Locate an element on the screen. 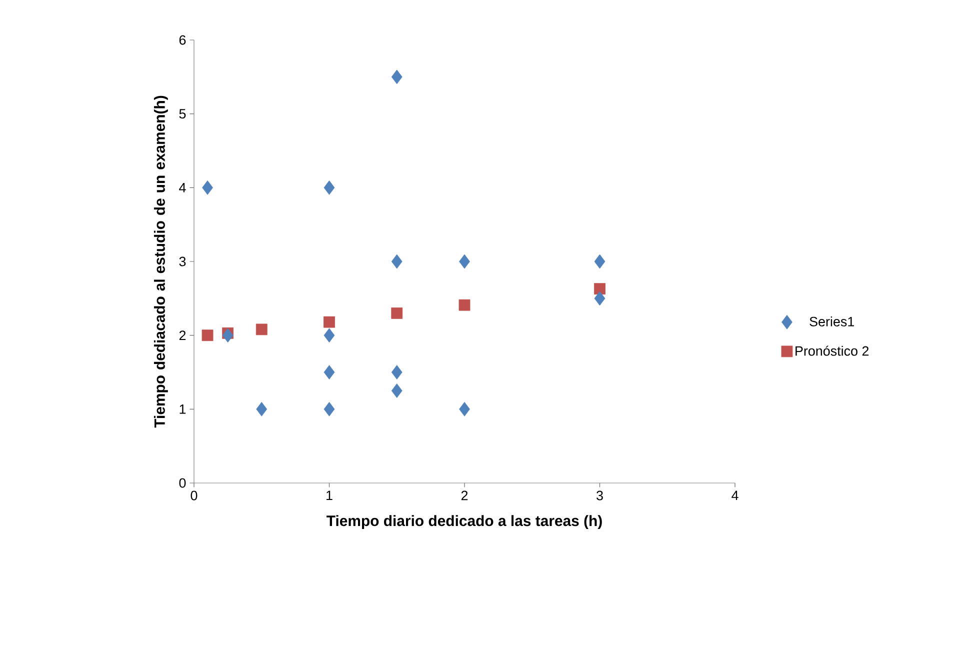 Image resolution: width=957 pixels, height=652 pixels. legend-label: Pronóstico 2 is located at coordinates (832, 351).